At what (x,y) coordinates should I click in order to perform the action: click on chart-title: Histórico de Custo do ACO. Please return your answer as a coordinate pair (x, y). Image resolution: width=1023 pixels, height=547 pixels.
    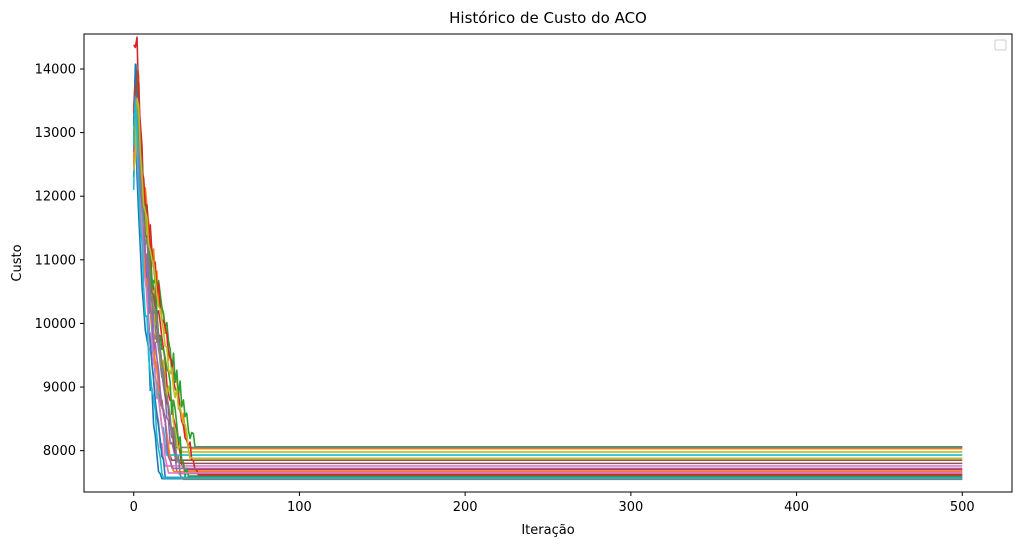
    Looking at the image, I should click on (548, 18).